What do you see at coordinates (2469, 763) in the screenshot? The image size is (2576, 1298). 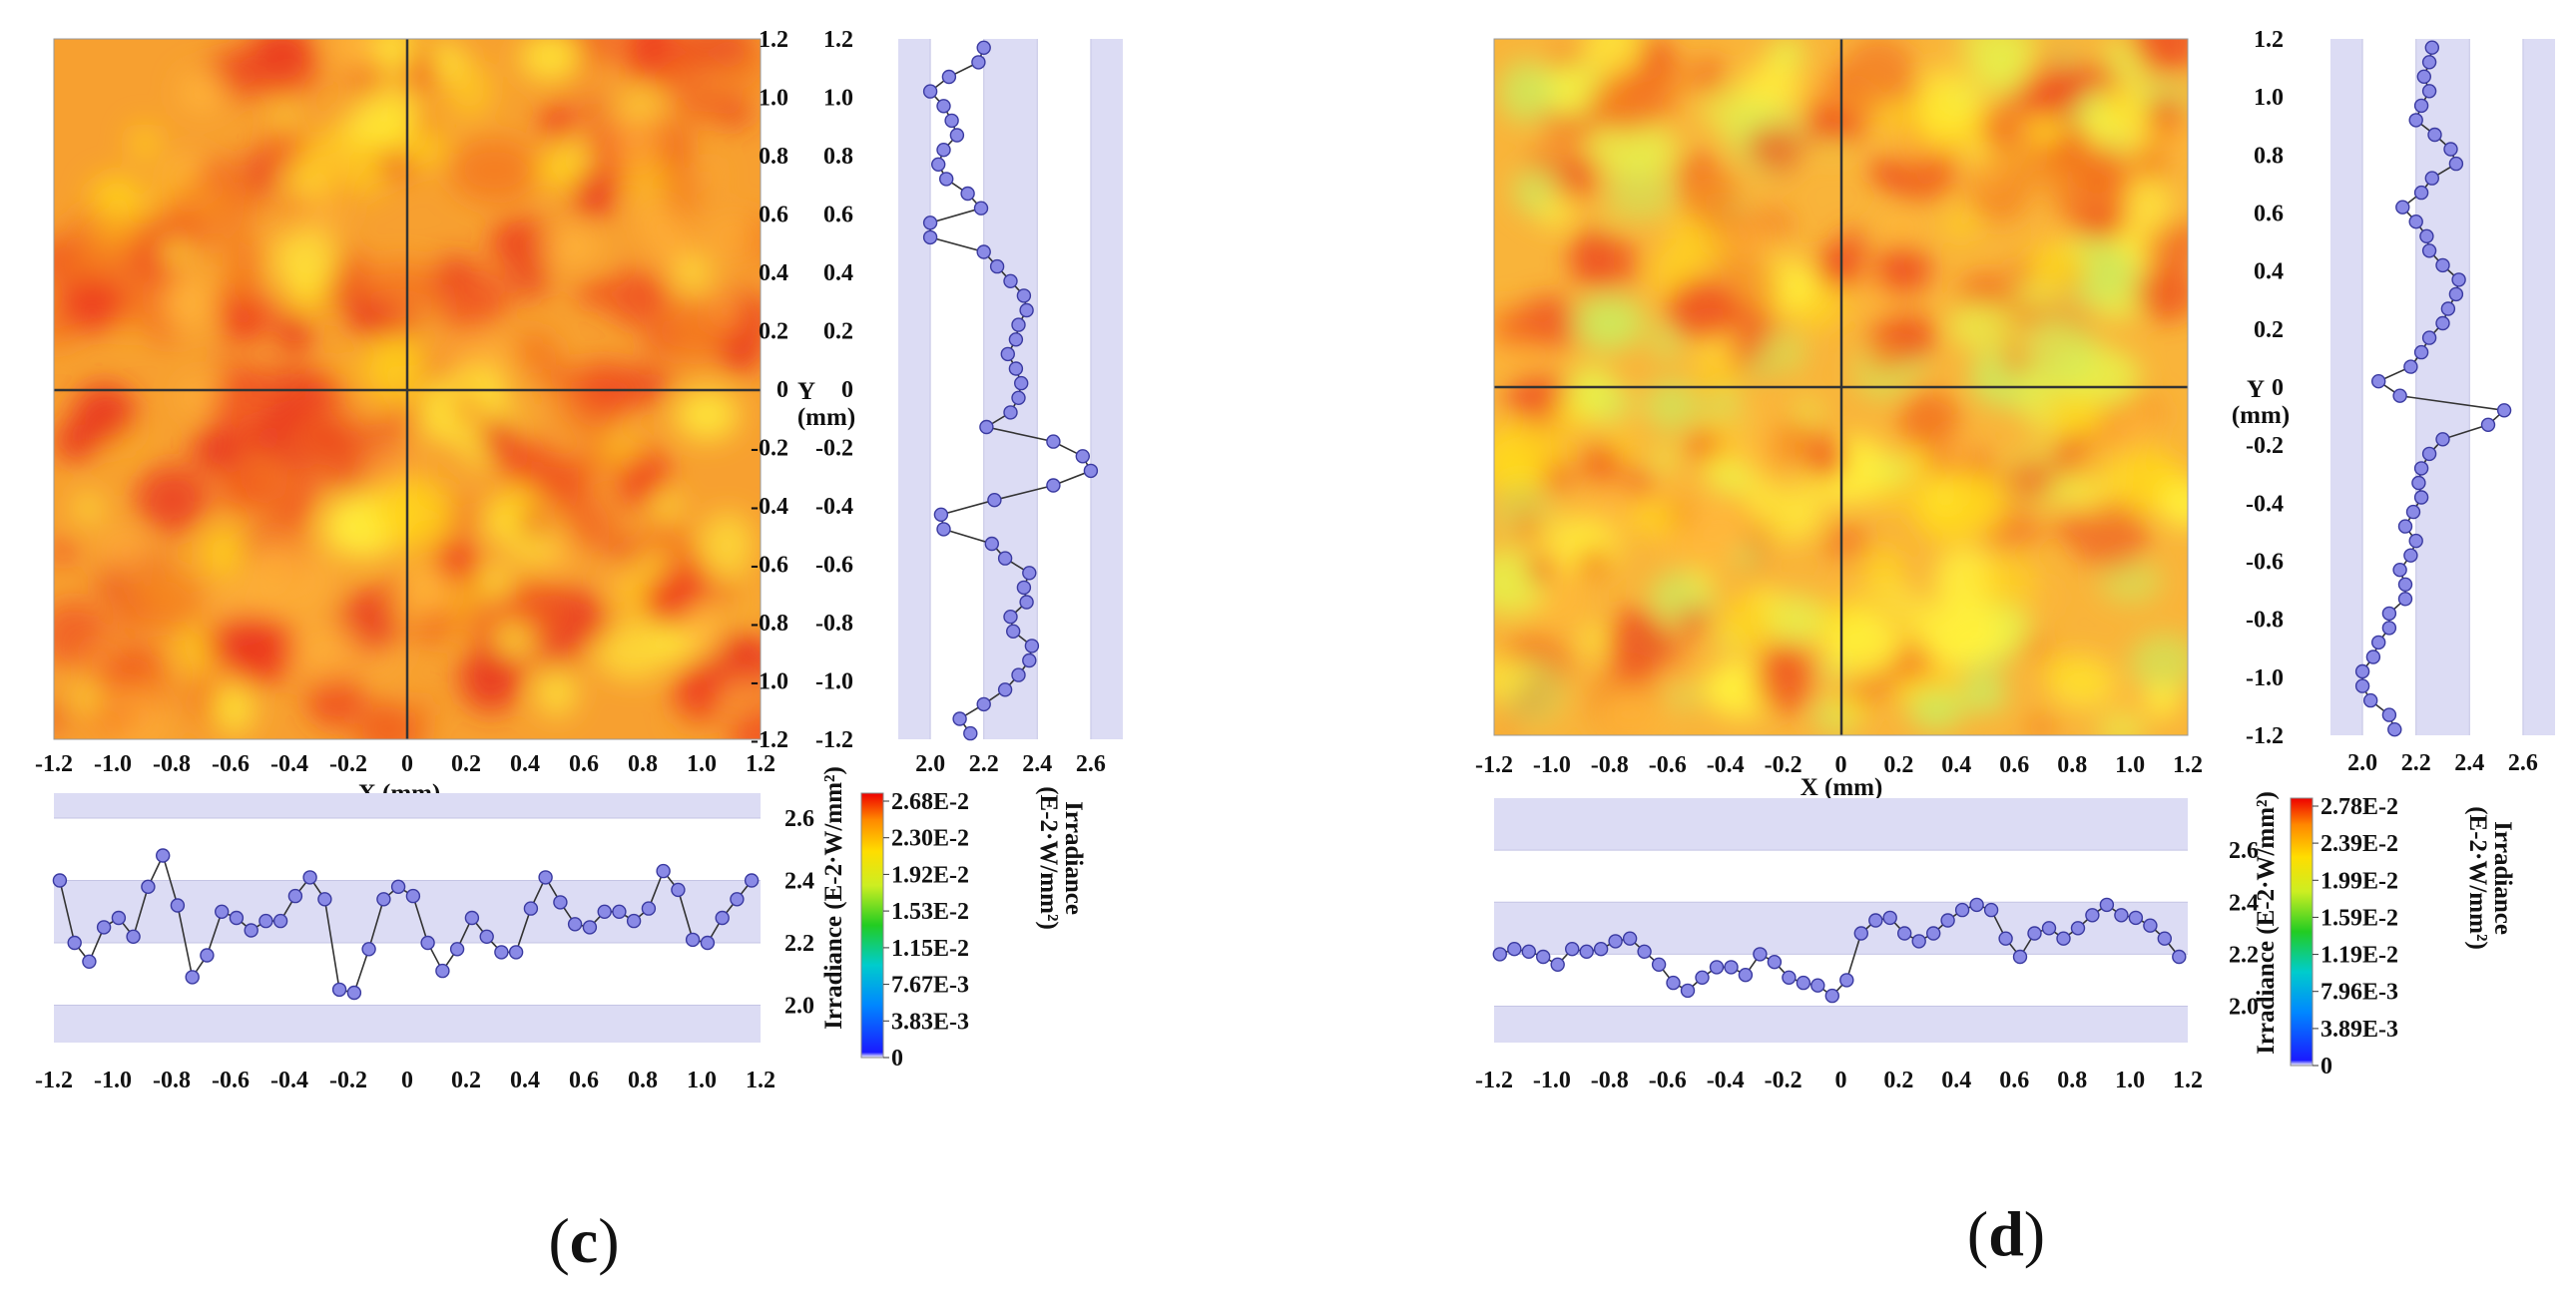 I see `vprofile-x-tick-label: 2.4` at bounding box center [2469, 763].